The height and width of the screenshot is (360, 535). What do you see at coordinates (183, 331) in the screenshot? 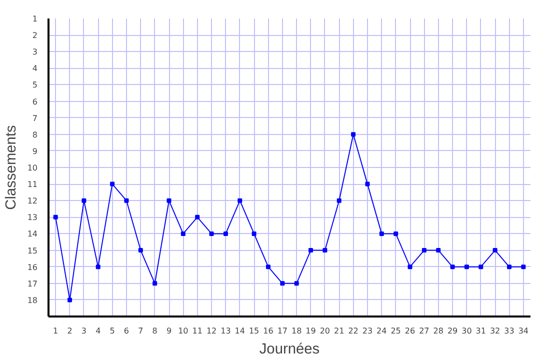
I see `x-tick-label: 10` at bounding box center [183, 331].